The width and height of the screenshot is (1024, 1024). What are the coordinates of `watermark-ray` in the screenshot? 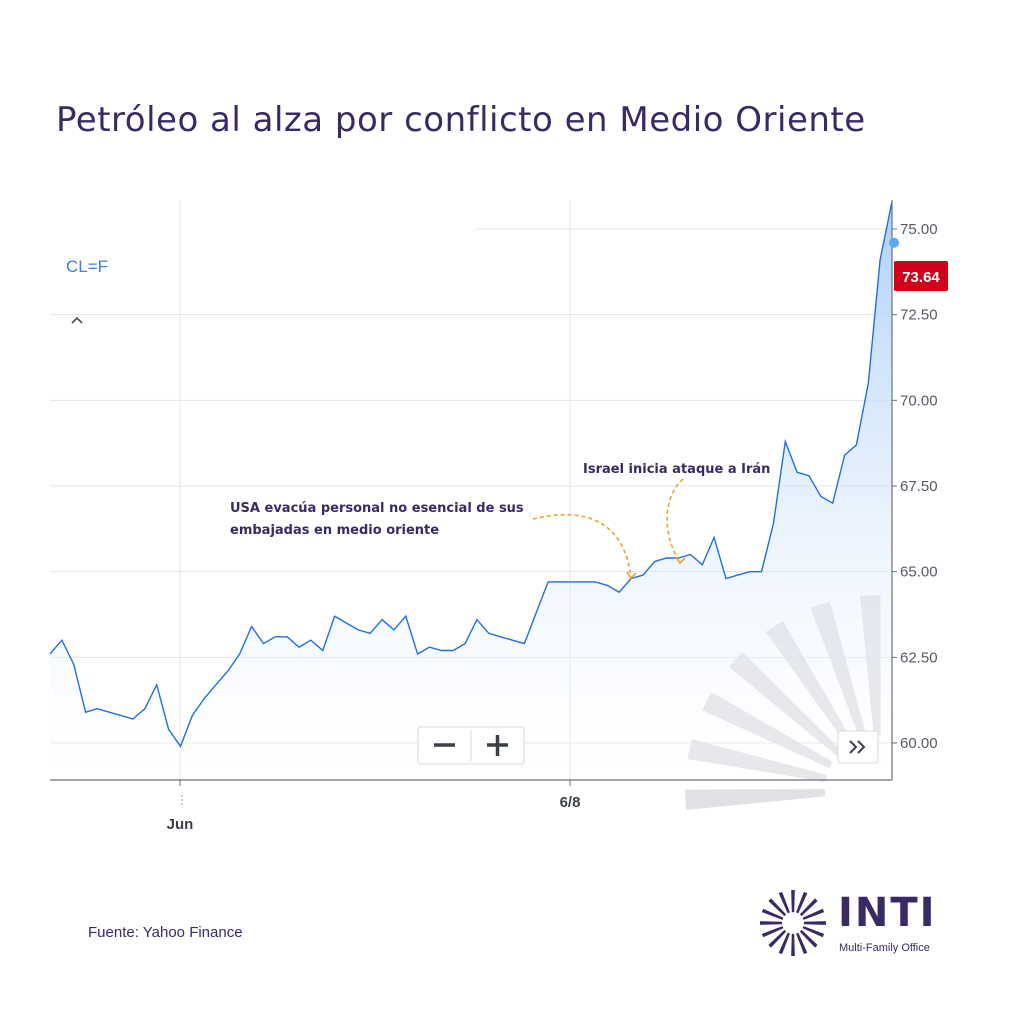 It's located at (755, 799).